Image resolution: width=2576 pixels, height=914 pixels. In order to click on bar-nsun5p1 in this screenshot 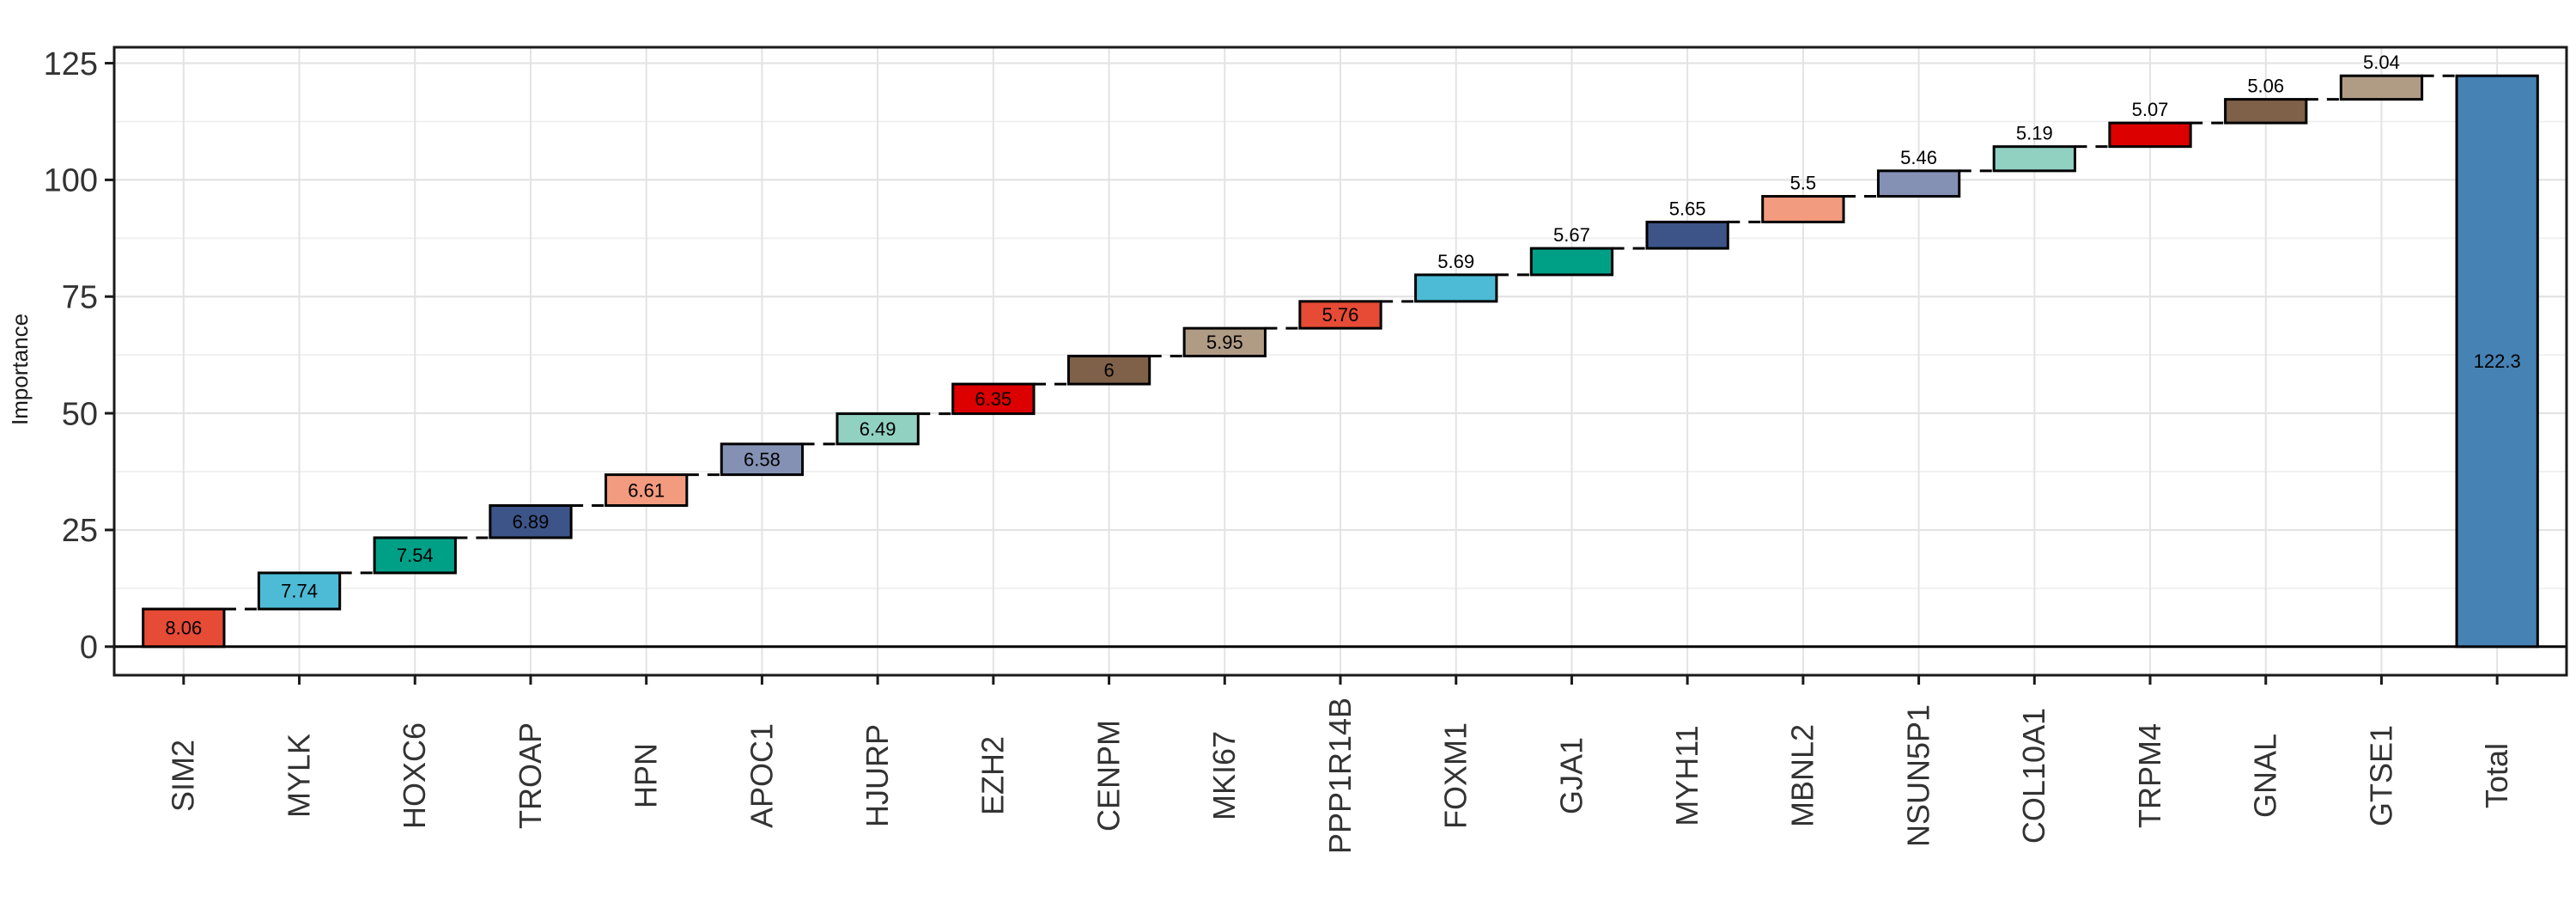, I will do `click(1918, 183)`.